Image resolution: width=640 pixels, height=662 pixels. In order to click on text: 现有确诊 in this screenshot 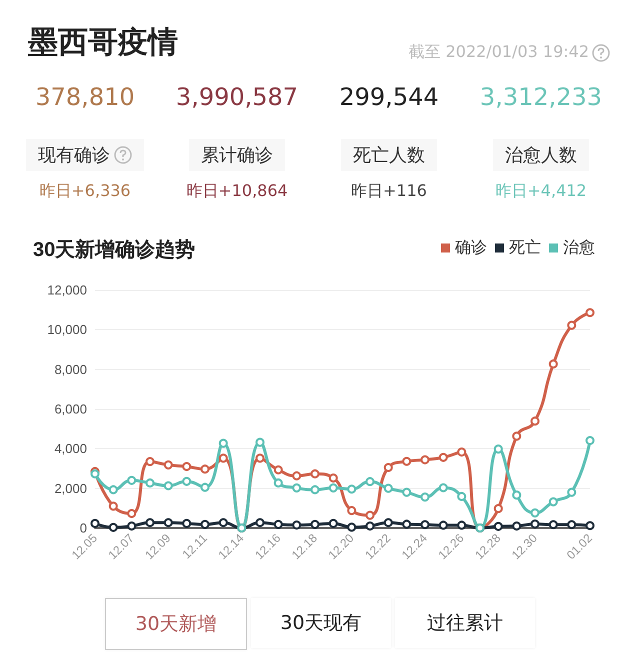, I will do `click(74, 155)`.